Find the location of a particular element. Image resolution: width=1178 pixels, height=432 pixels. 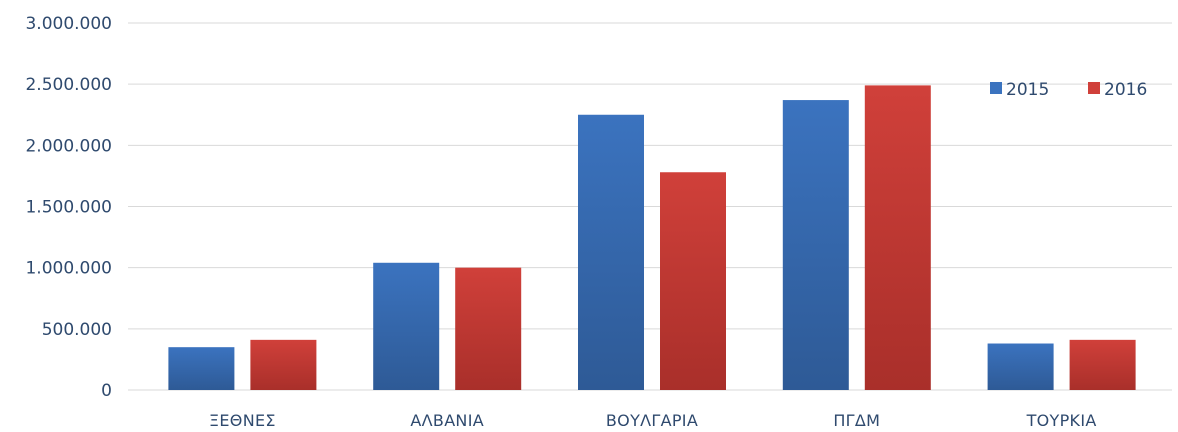

legend-label: 2016 is located at coordinates (1125, 90).